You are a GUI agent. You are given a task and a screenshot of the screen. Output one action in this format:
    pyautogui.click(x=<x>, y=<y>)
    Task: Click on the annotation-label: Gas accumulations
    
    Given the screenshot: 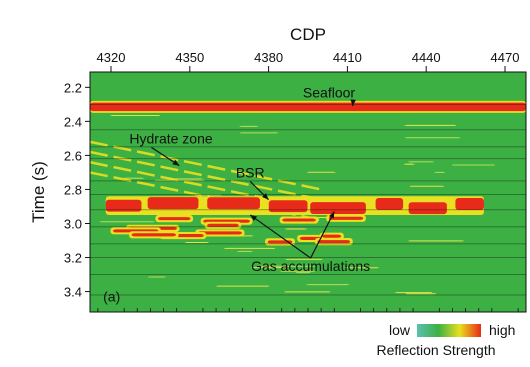 What is the action you would take?
    pyautogui.click(x=310, y=266)
    